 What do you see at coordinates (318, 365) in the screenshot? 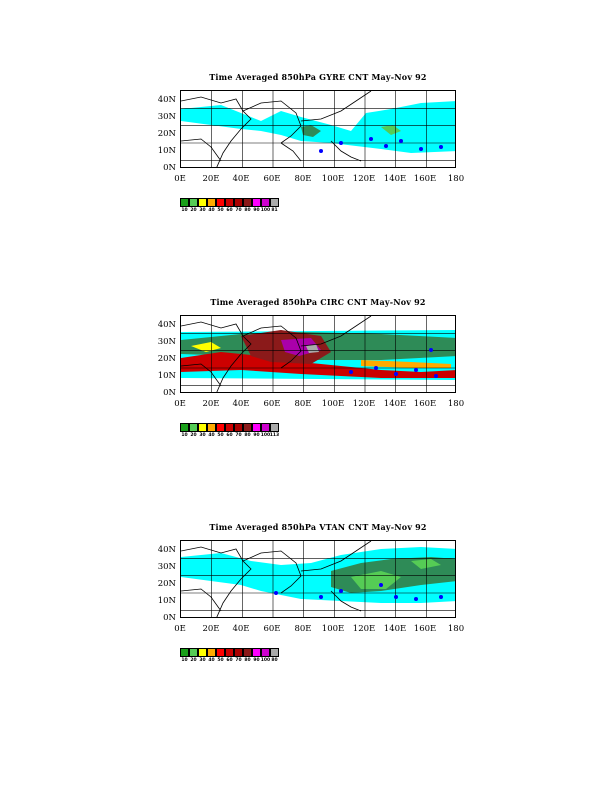
I see `red-contour` at bounding box center [318, 365].